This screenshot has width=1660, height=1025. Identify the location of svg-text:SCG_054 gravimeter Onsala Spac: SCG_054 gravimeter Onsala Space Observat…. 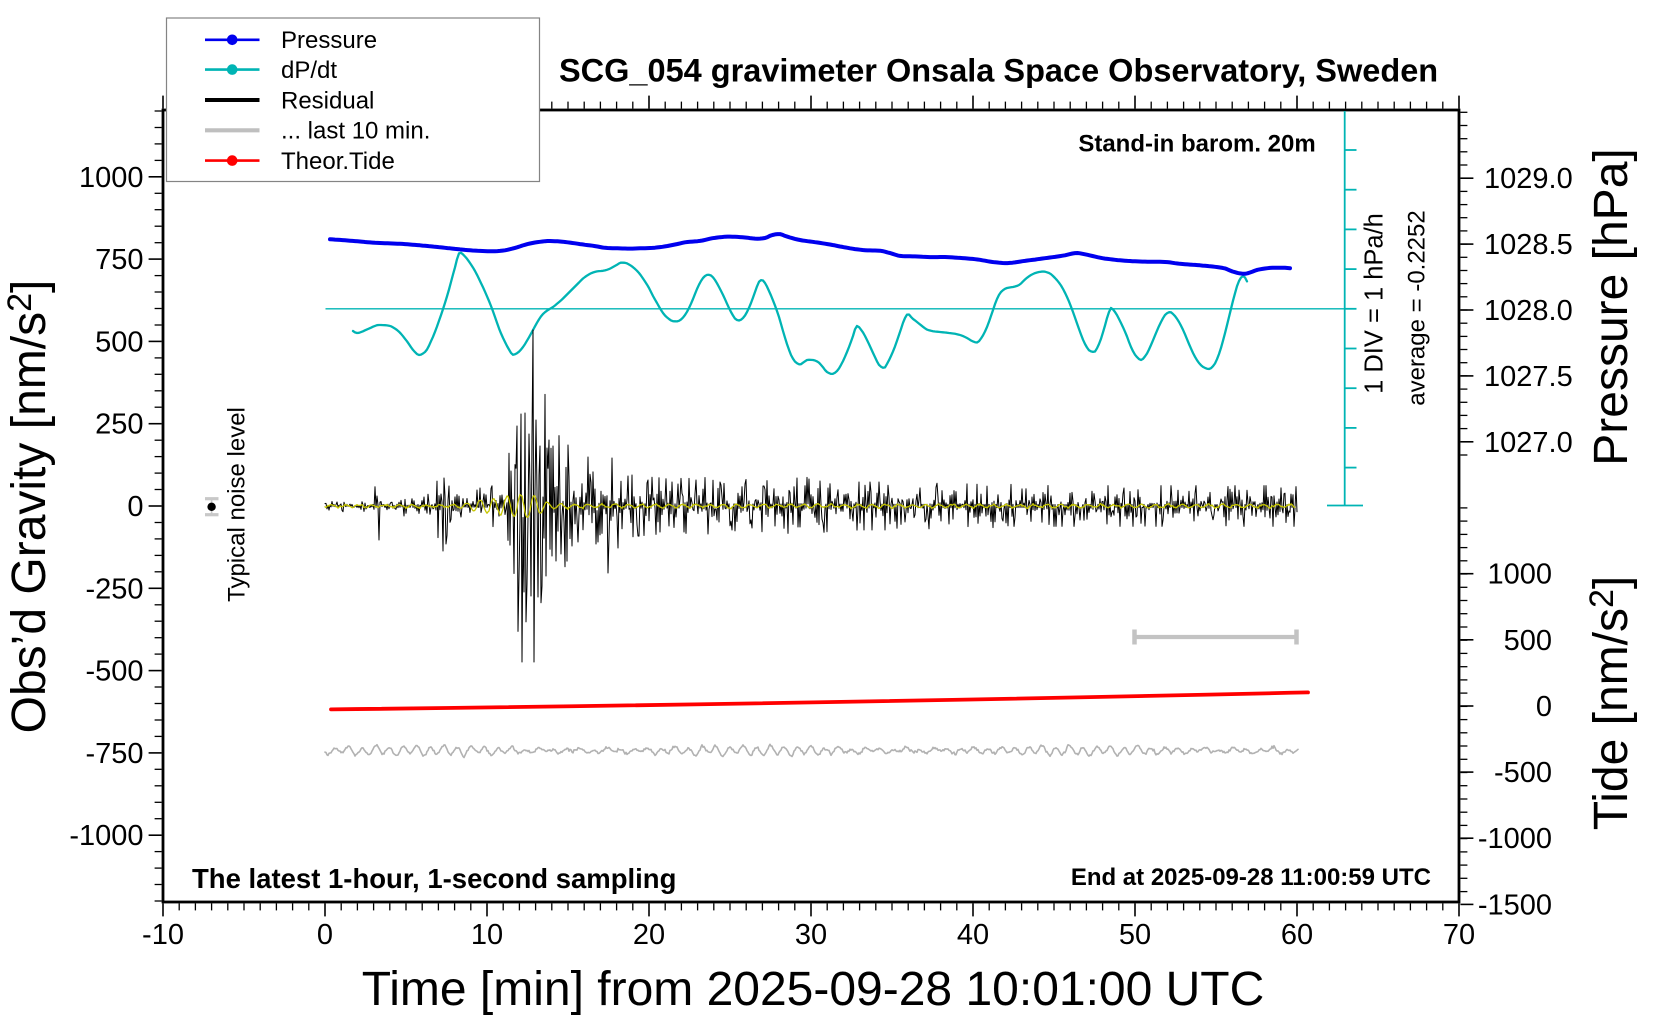
(998, 71).